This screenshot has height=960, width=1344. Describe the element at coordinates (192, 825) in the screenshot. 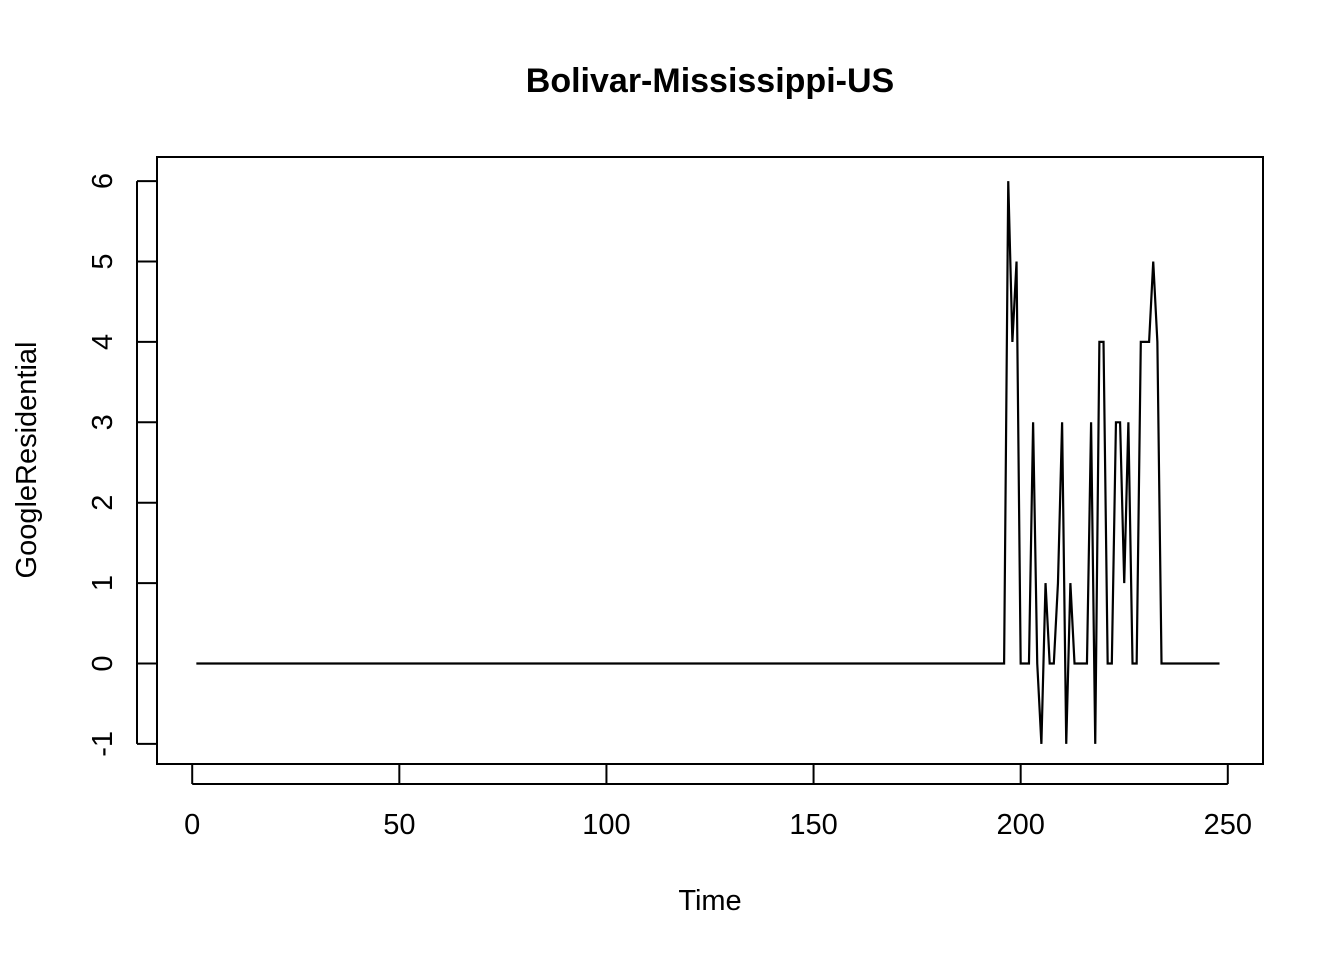

I see `x-tick-label: 0` at that location.